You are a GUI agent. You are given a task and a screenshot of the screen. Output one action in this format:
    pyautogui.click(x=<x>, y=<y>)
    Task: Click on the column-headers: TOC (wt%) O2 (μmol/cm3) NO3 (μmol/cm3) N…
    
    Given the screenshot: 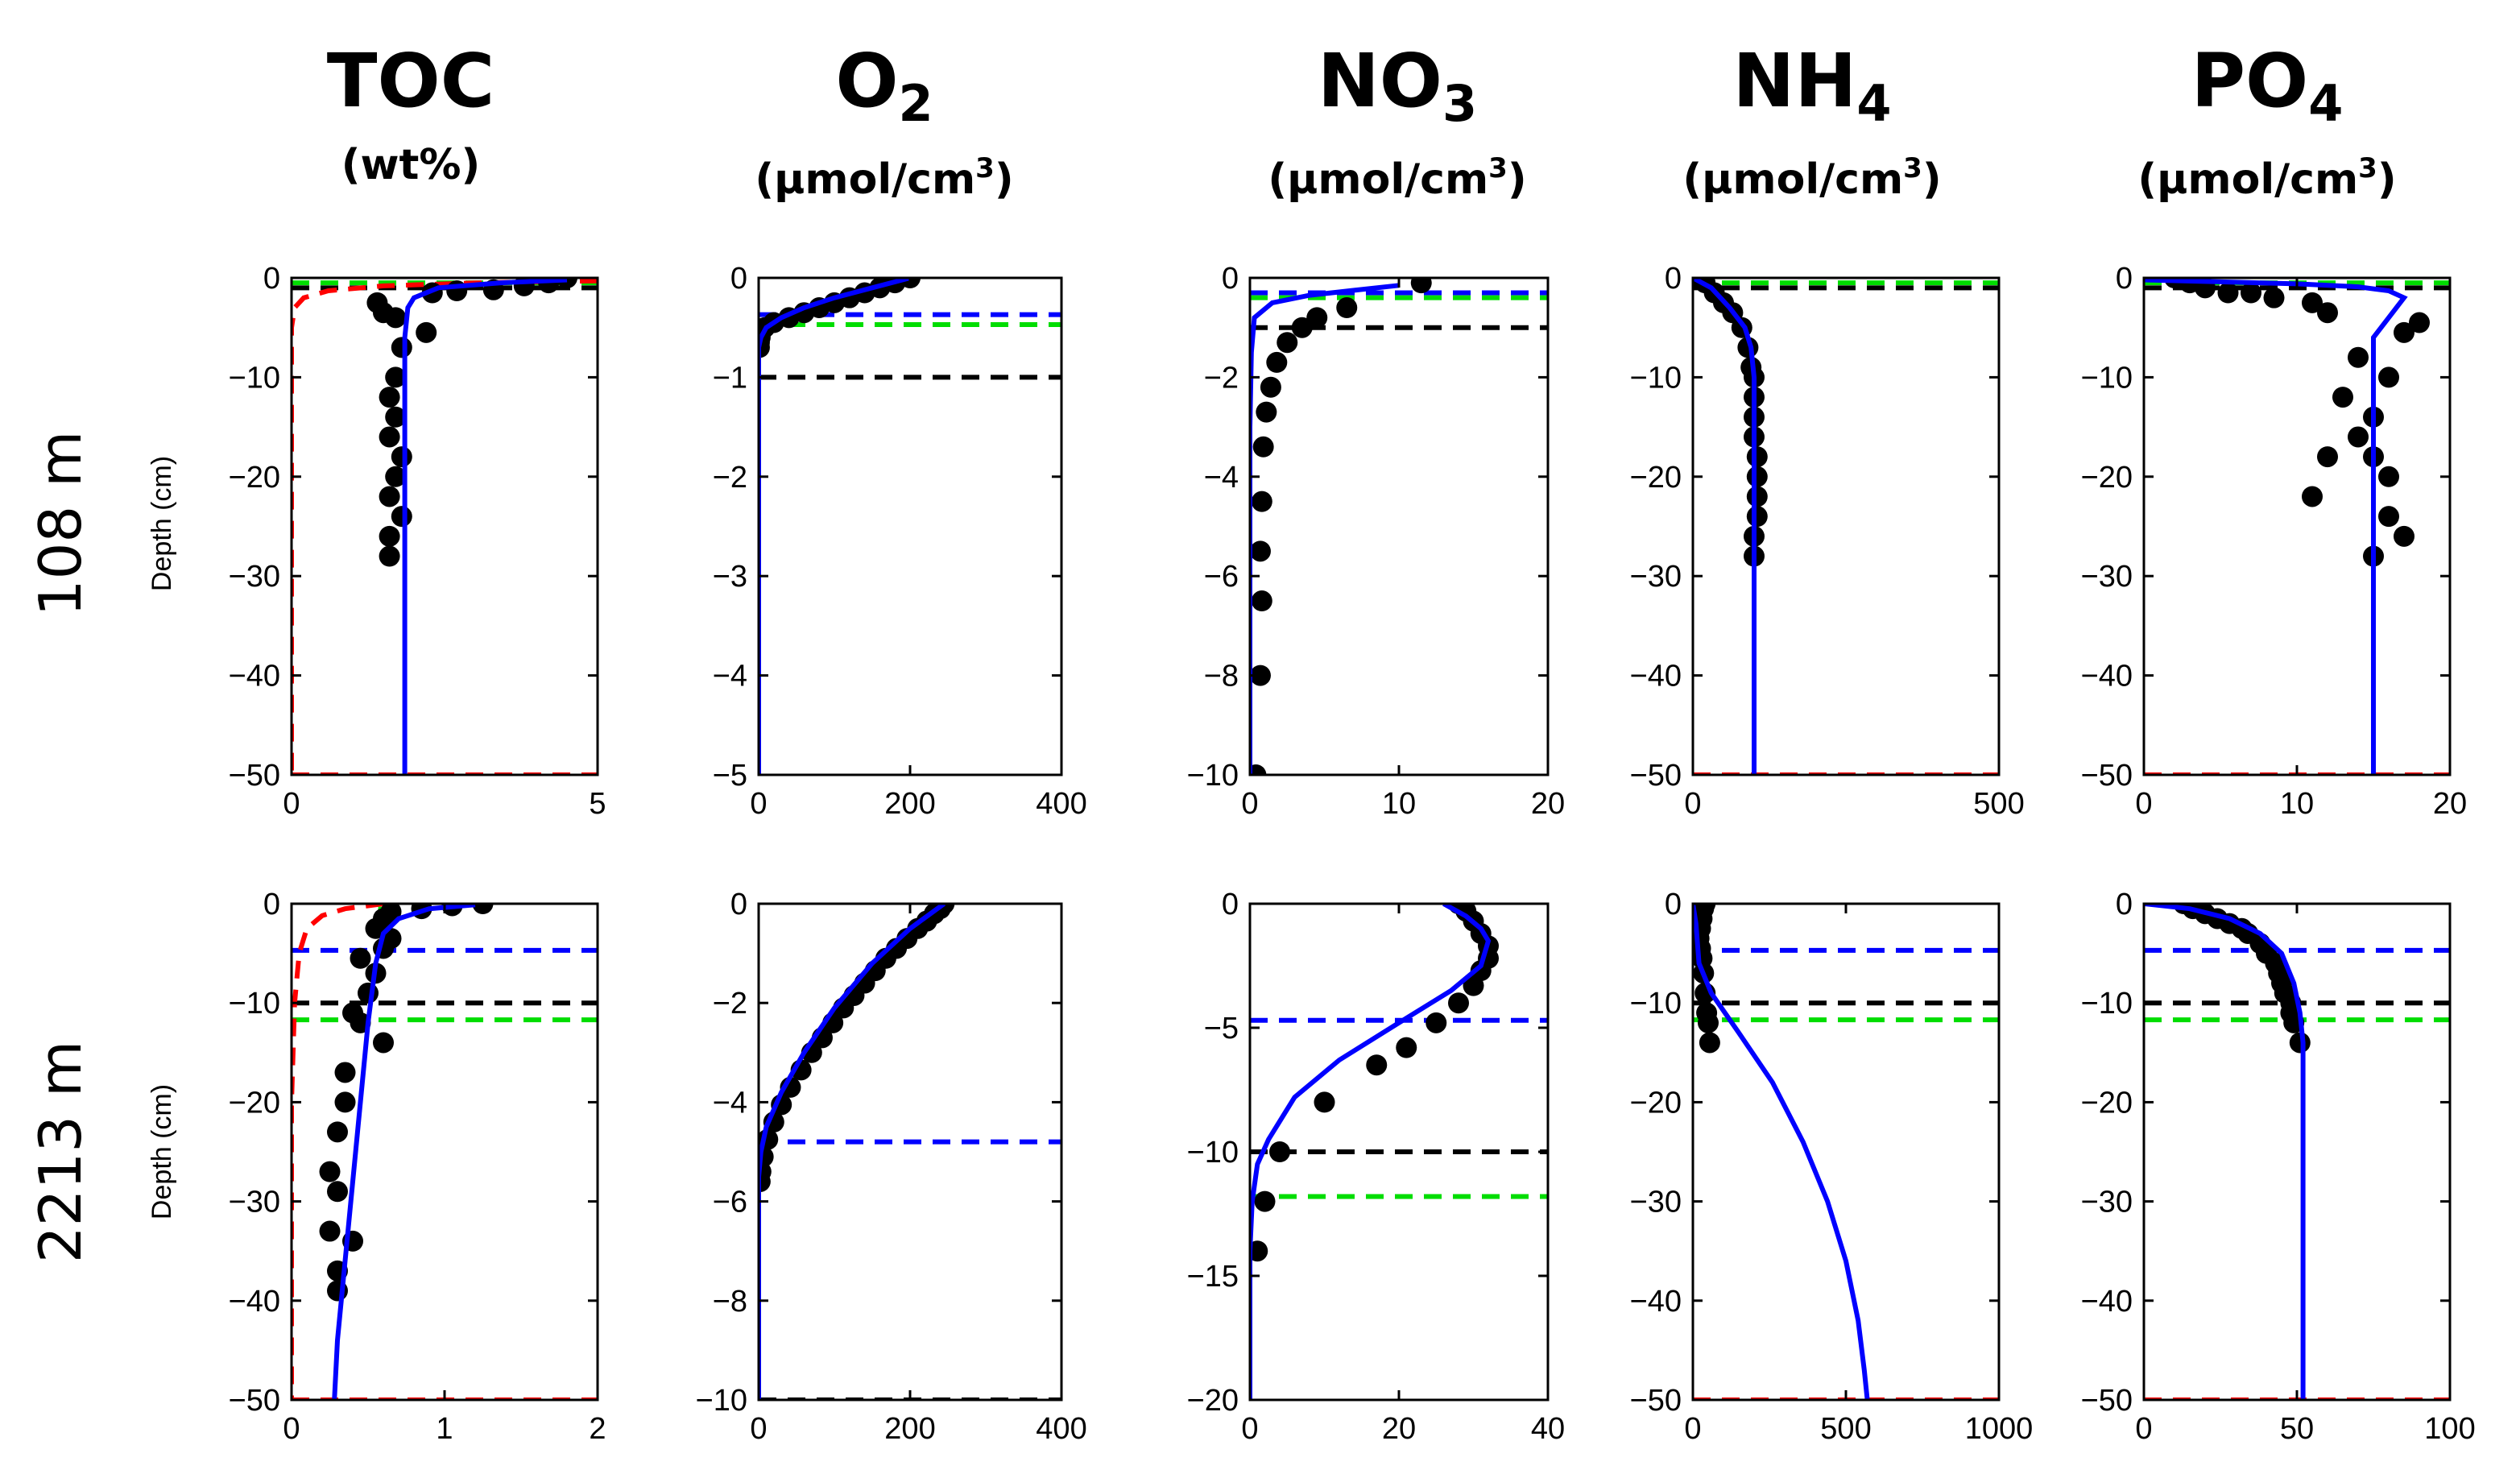 What is the action you would take?
    pyautogui.click(x=1362, y=121)
    